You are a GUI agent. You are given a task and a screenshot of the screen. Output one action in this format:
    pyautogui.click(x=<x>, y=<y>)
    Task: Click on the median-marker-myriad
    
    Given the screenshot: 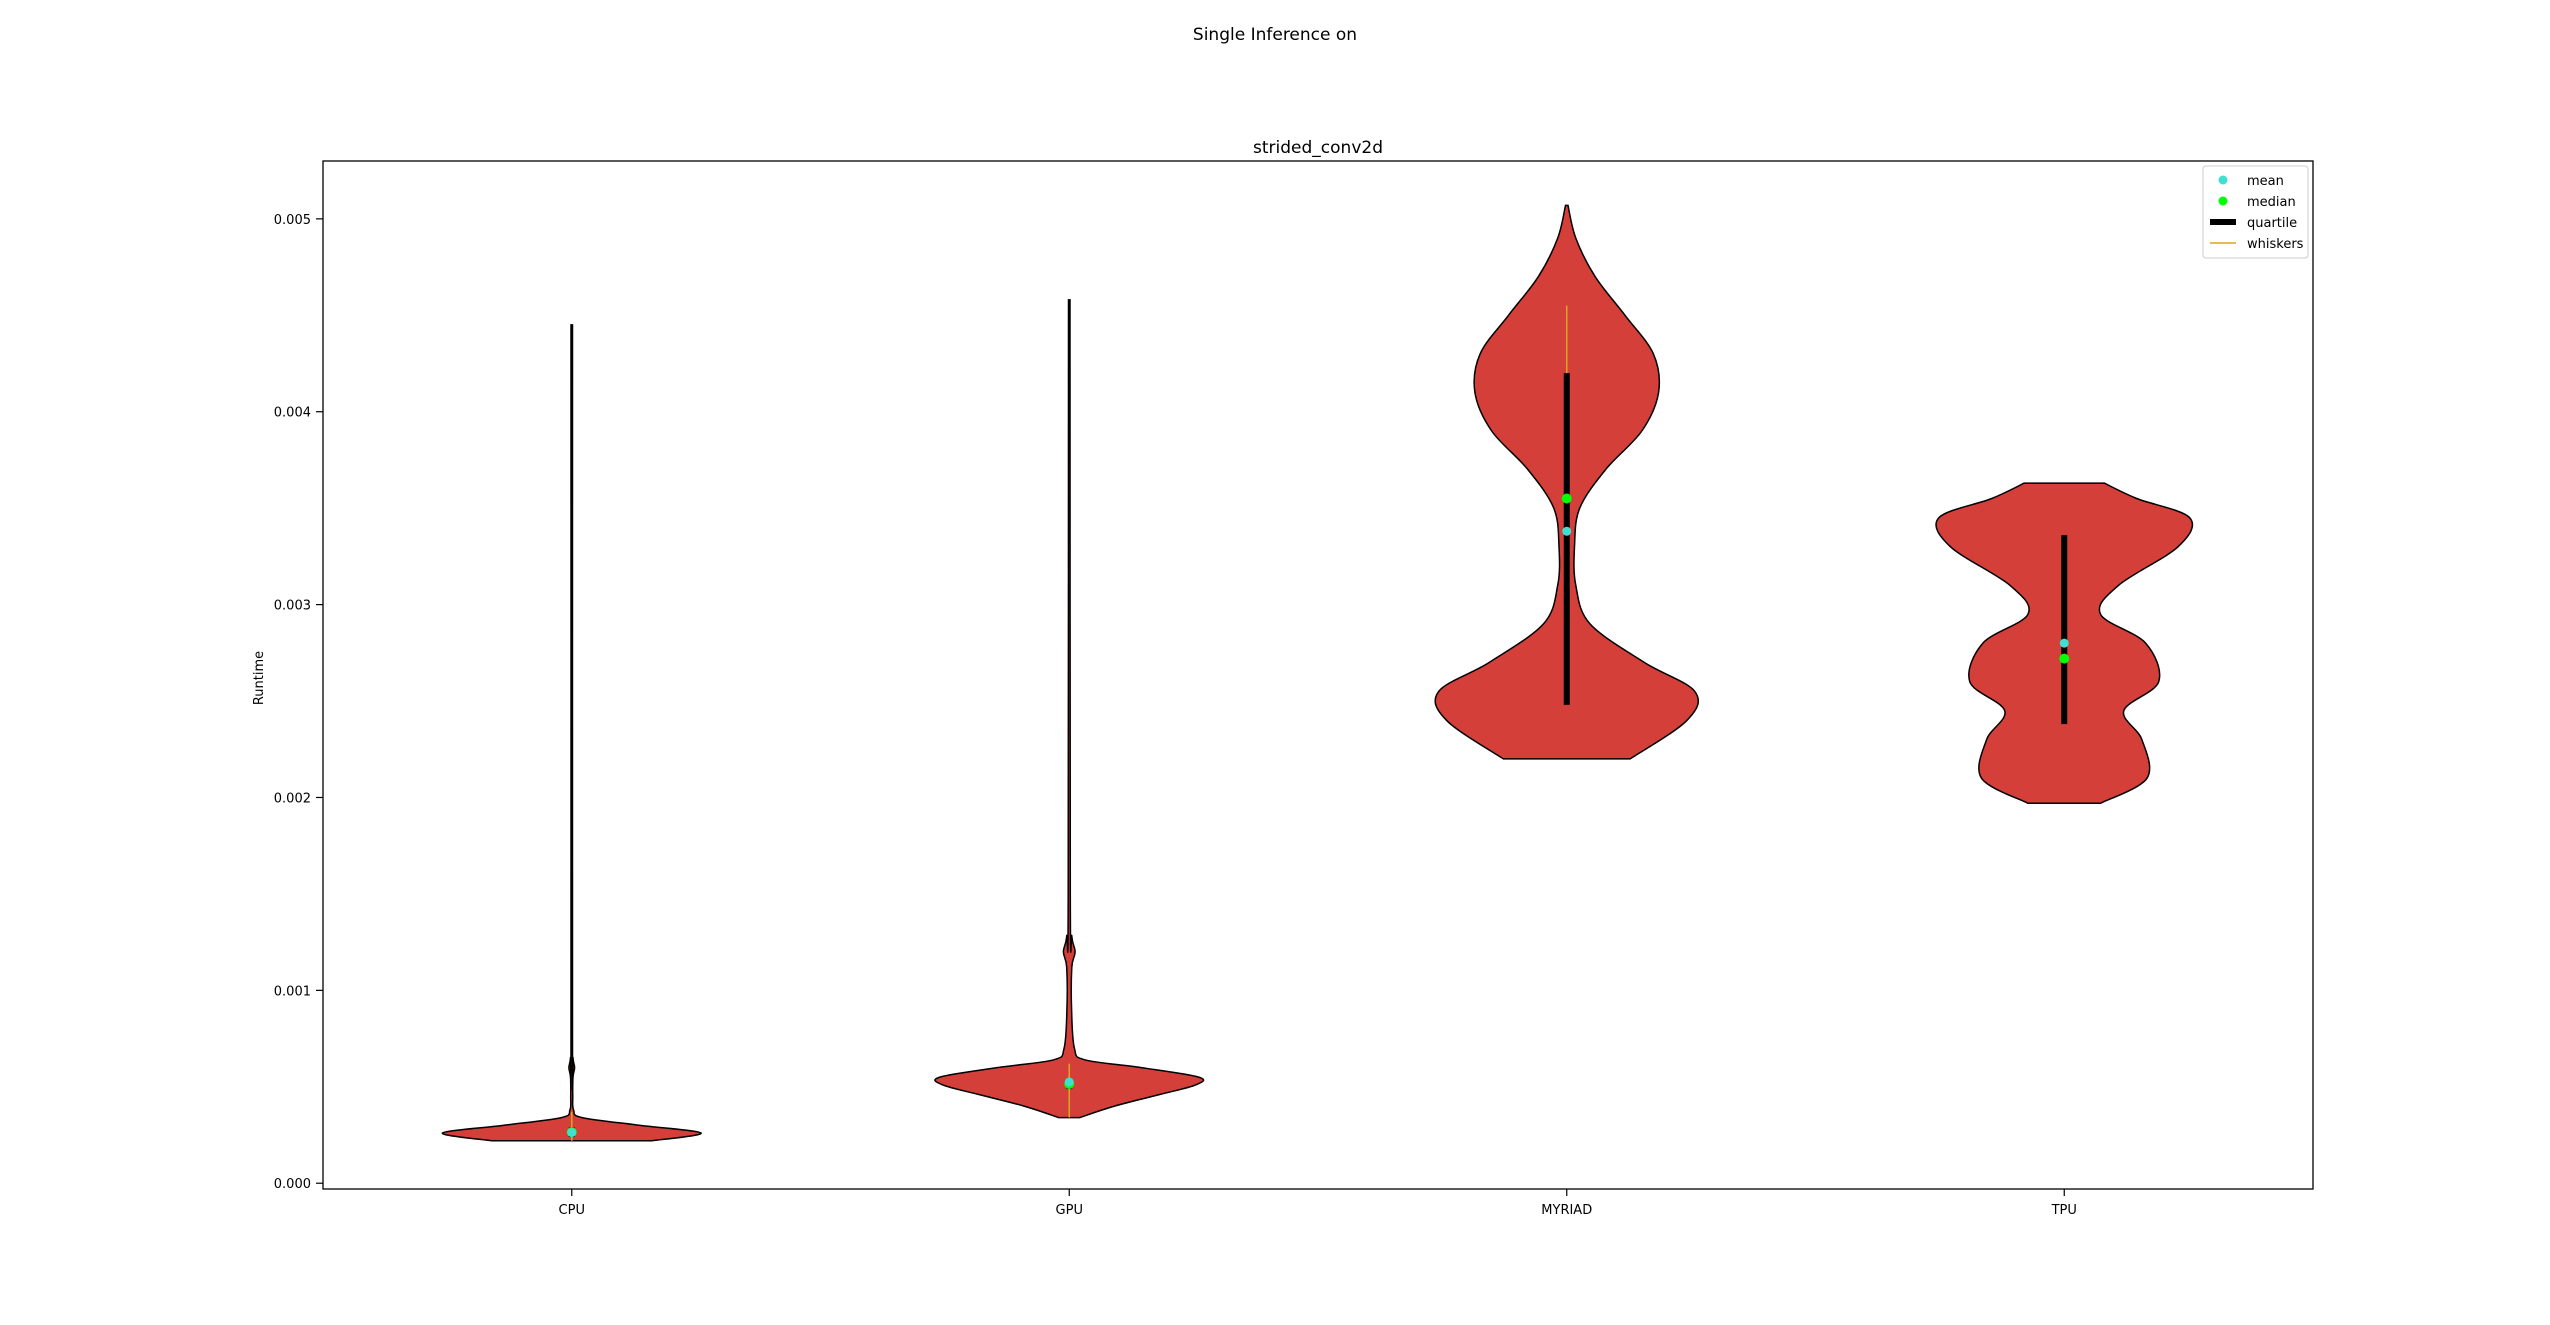 What is the action you would take?
    pyautogui.click(x=1566, y=498)
    